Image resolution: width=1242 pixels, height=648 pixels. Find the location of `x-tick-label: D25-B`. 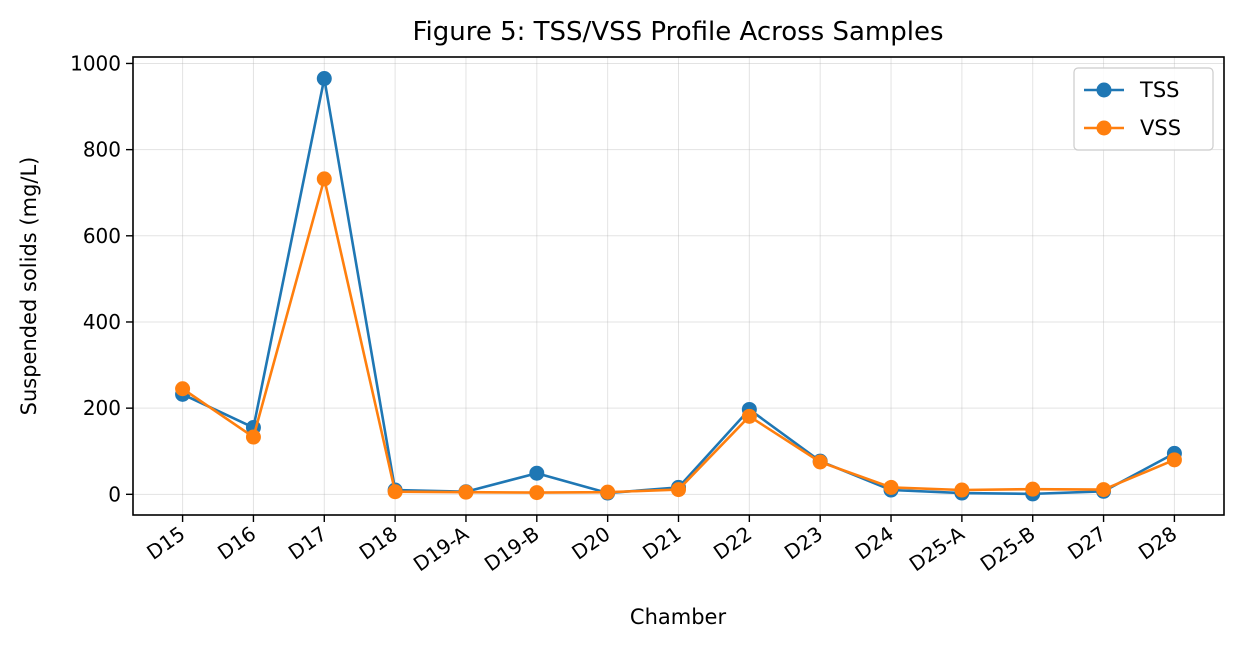

x-tick-label: D25-B is located at coordinates (1008, 548).